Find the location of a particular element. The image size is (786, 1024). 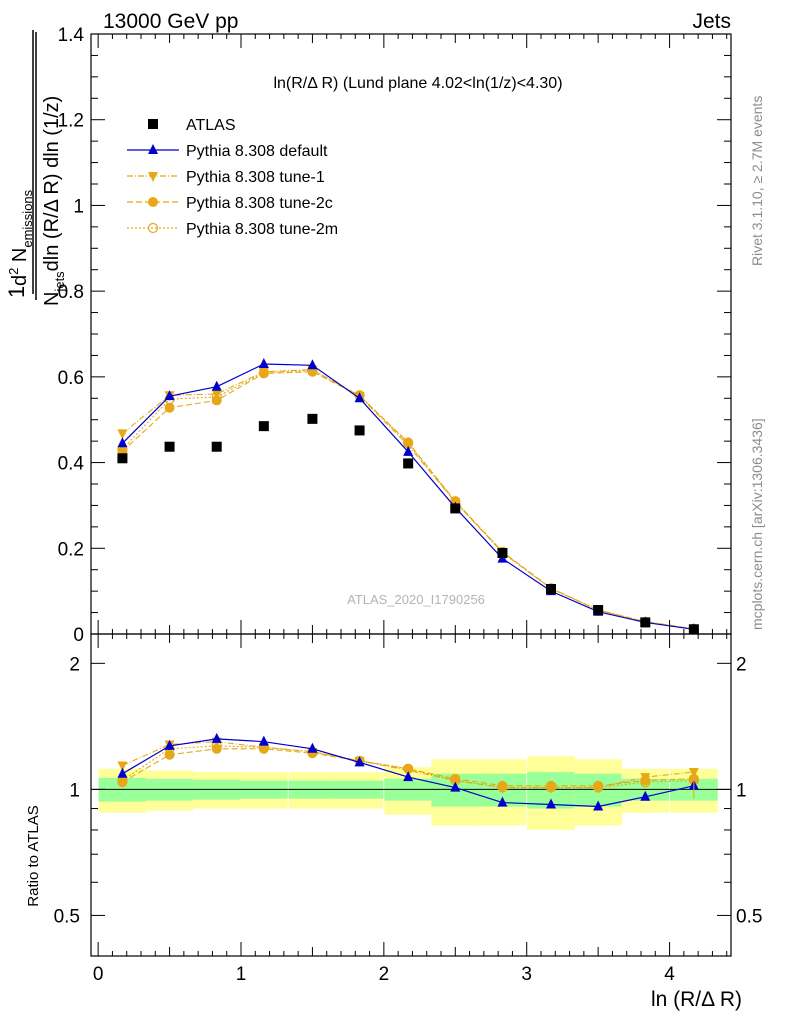

legend-label: Pythia 8.308 tune-1 is located at coordinates (255, 177).